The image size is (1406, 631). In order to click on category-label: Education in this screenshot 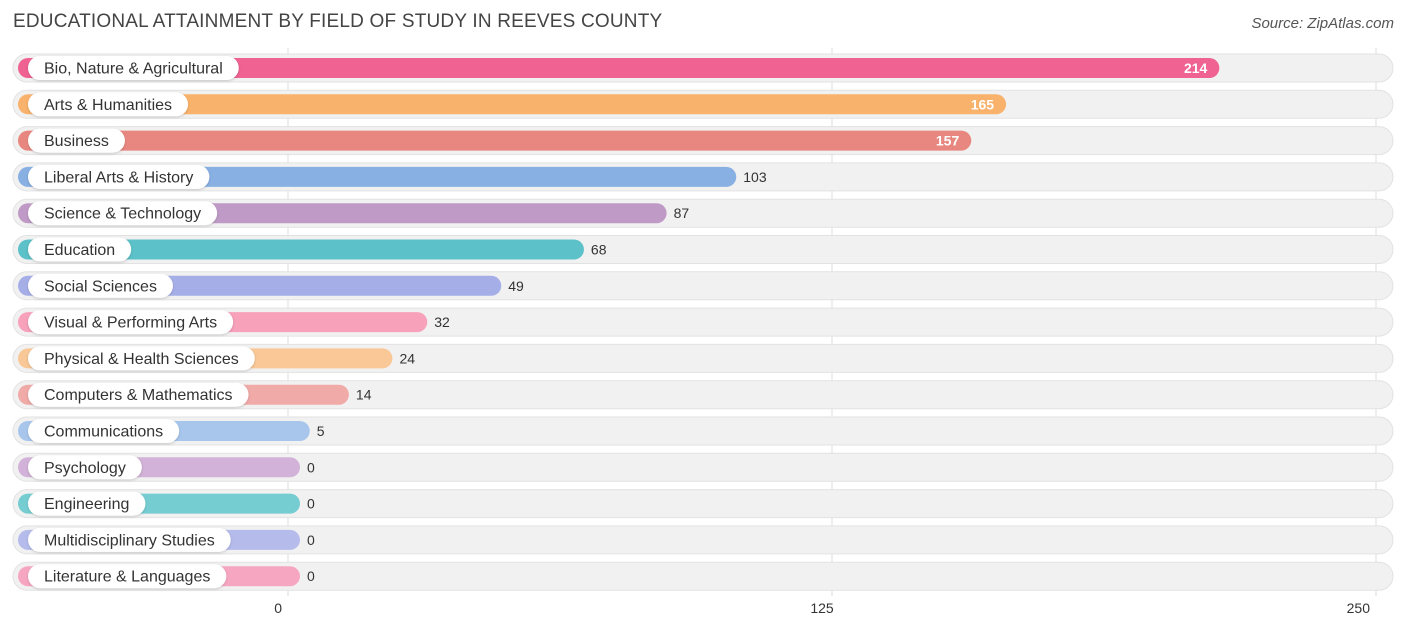, I will do `click(79, 250)`.